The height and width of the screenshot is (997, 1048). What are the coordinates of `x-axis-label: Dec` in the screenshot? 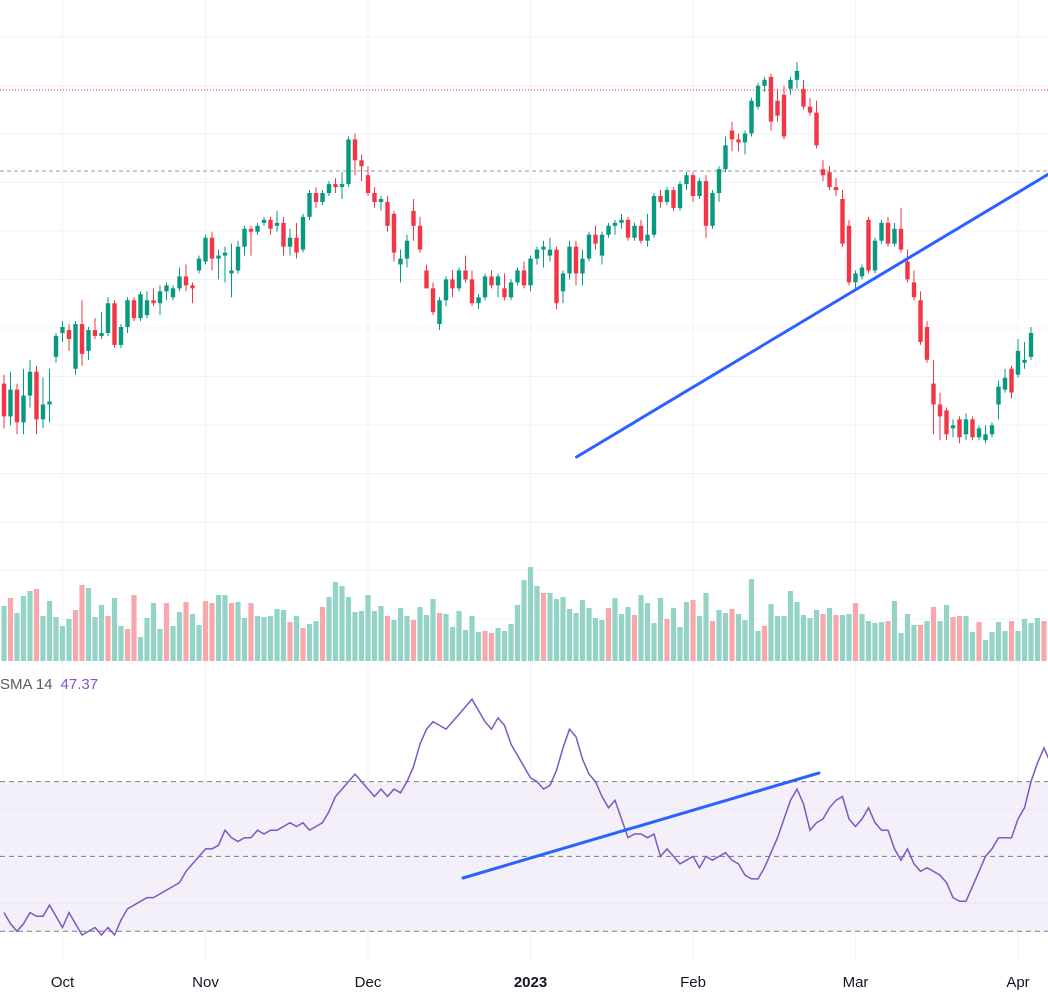 It's located at (368, 982).